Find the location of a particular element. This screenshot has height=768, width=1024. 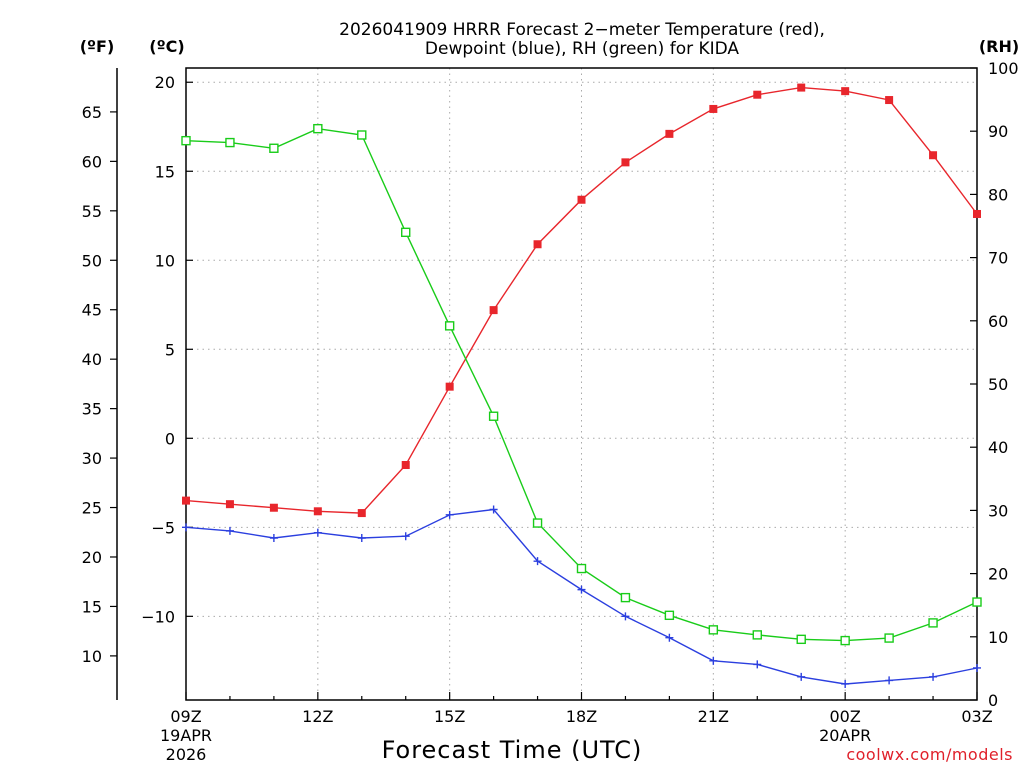

fahrenheit-tick-label: 35 is located at coordinates (92, 409).